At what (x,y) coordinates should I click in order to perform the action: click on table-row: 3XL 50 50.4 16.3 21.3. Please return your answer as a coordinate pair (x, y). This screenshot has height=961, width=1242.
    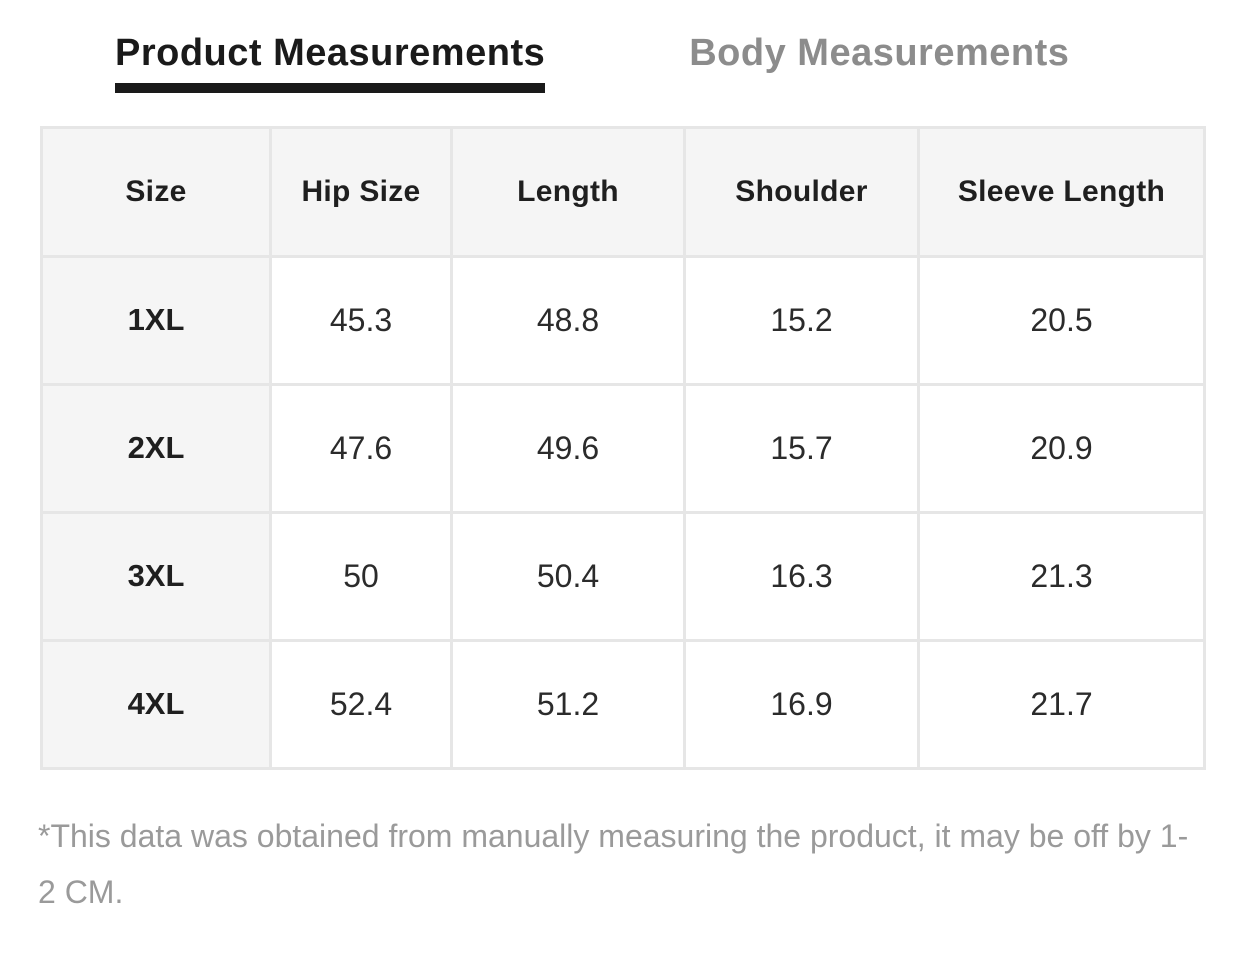
    Looking at the image, I should click on (623, 576).